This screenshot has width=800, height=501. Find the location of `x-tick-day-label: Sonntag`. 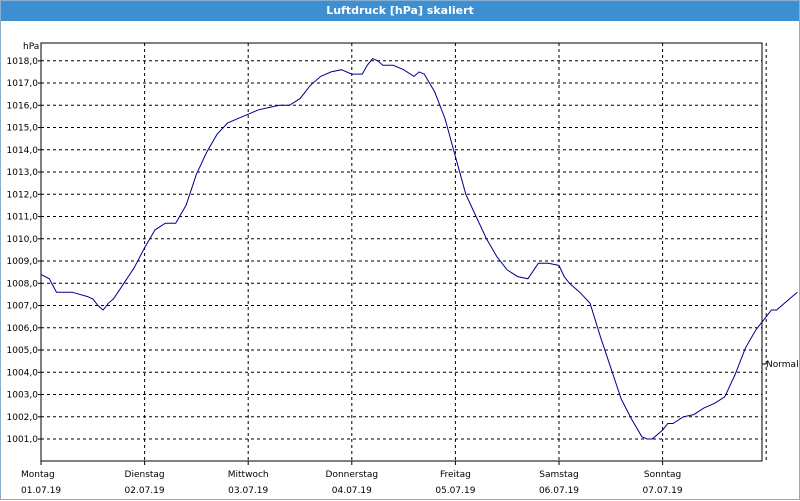

x-tick-day-label: Sonntag is located at coordinates (662, 475).